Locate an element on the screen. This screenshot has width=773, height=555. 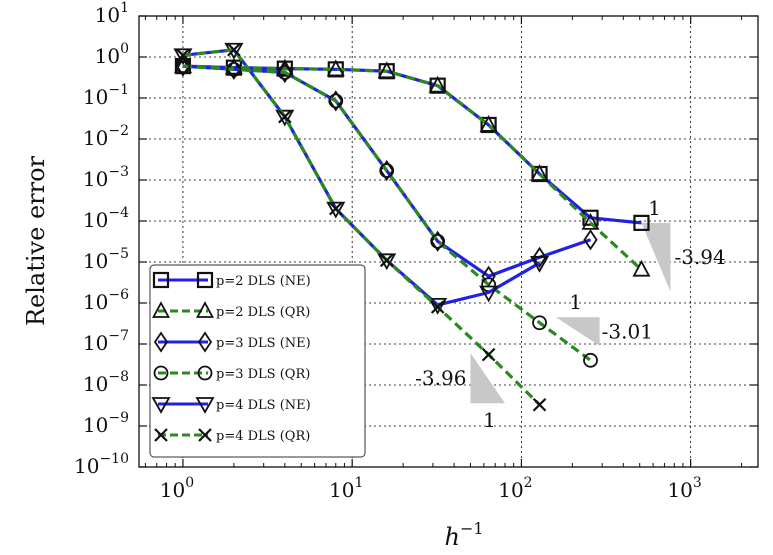
y-tick-label-11: 10⁻¹⁰ is located at coordinates (101, 464).